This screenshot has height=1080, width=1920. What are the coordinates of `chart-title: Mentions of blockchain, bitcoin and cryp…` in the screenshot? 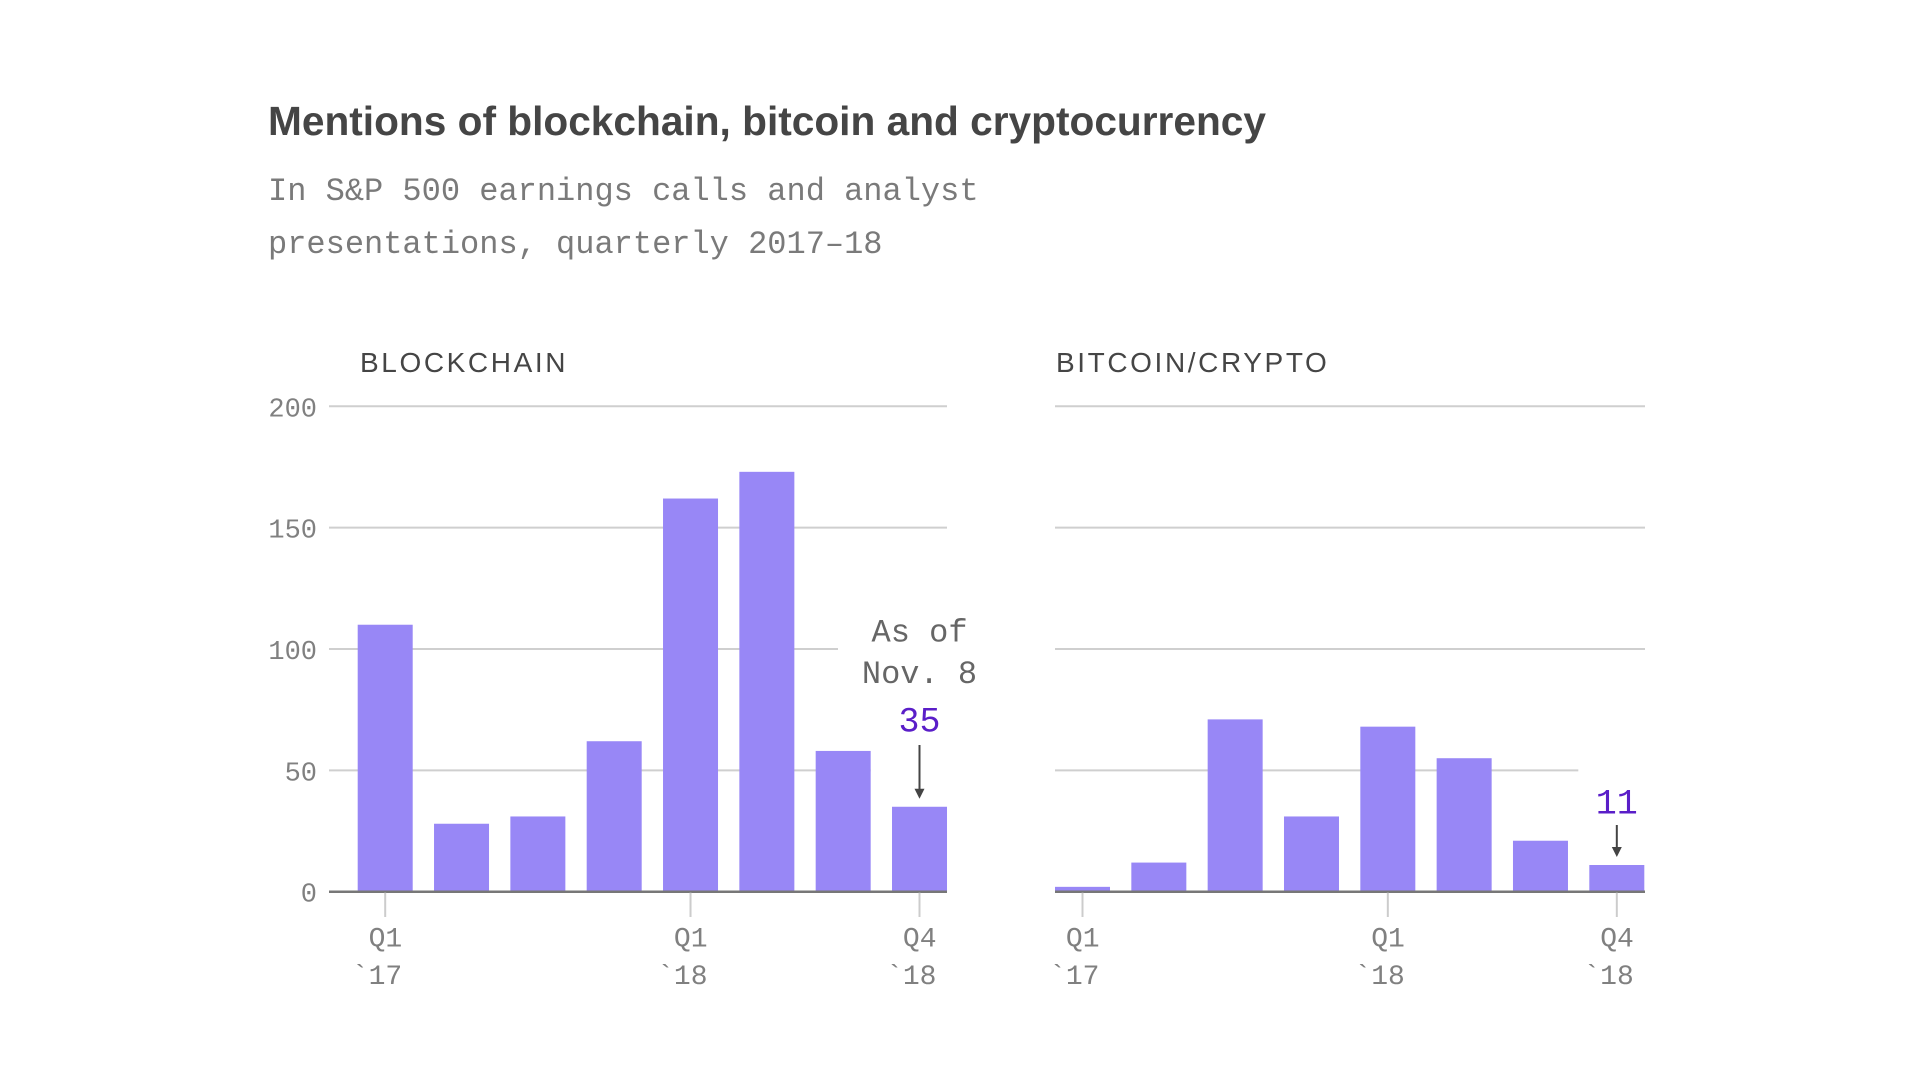 It's located at (767, 121).